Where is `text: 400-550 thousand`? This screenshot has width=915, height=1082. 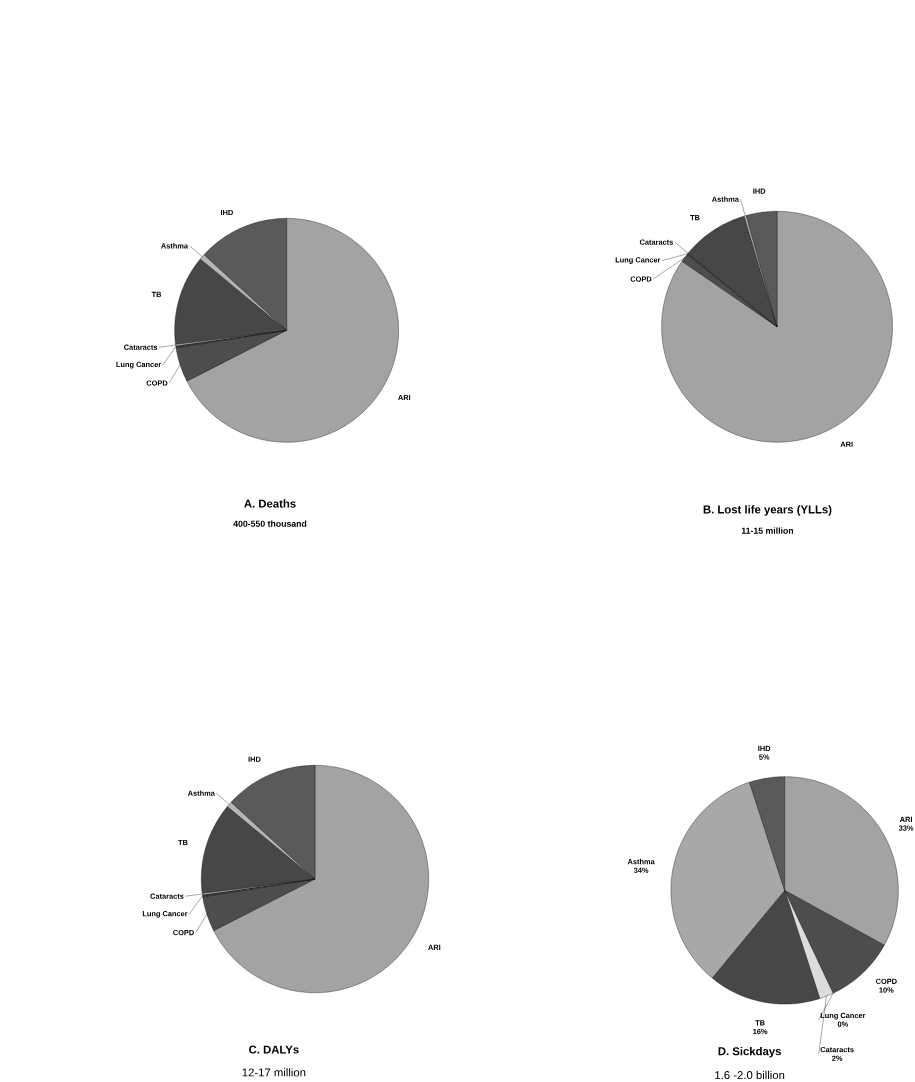
text: 400-550 thousand is located at coordinates (270, 523).